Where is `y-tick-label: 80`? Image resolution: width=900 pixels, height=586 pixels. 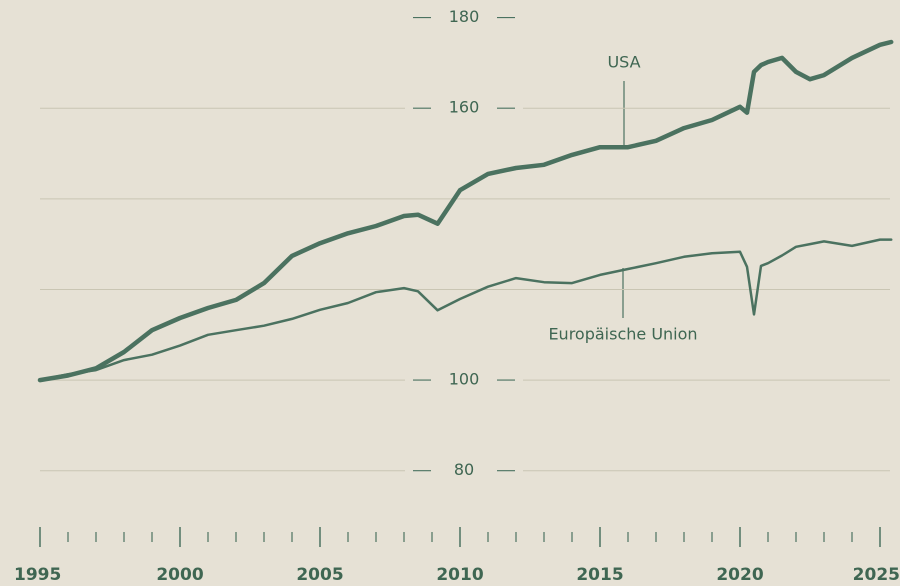 y-tick-label: 80 is located at coordinates (464, 469).